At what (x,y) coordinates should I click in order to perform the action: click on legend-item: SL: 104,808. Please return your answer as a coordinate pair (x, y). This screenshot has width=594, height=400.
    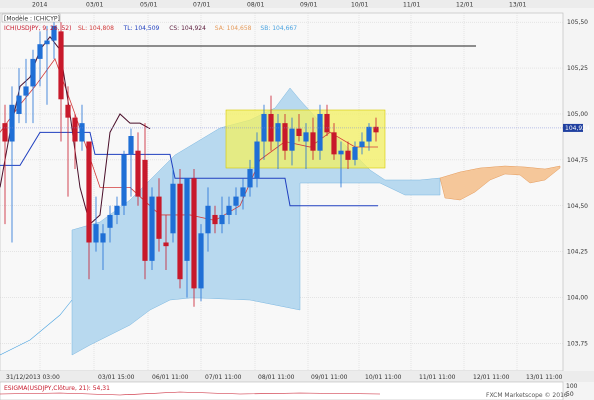
    Looking at the image, I should click on (96, 28).